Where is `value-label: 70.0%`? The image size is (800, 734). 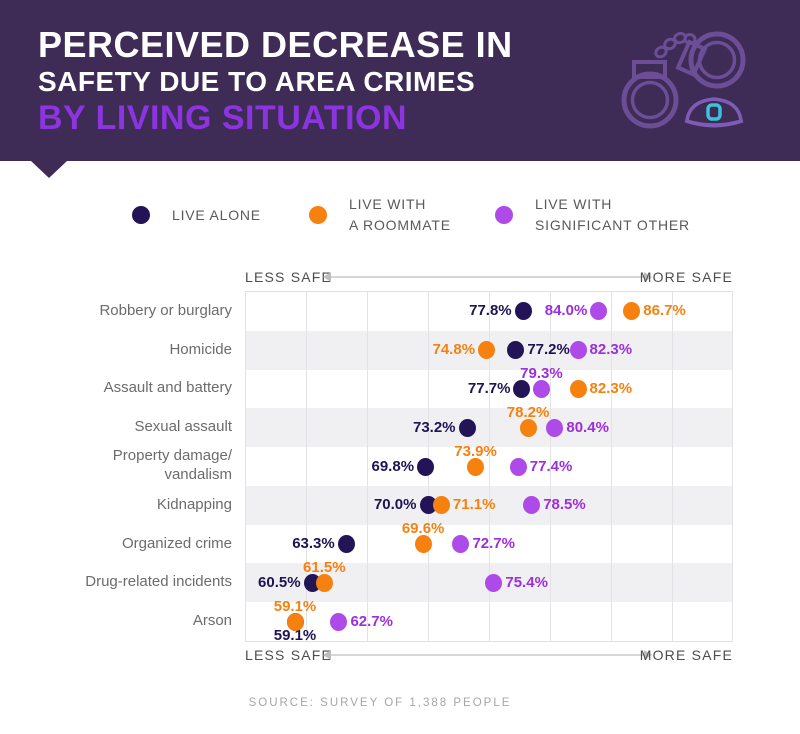 value-label: 70.0% is located at coordinates (395, 505).